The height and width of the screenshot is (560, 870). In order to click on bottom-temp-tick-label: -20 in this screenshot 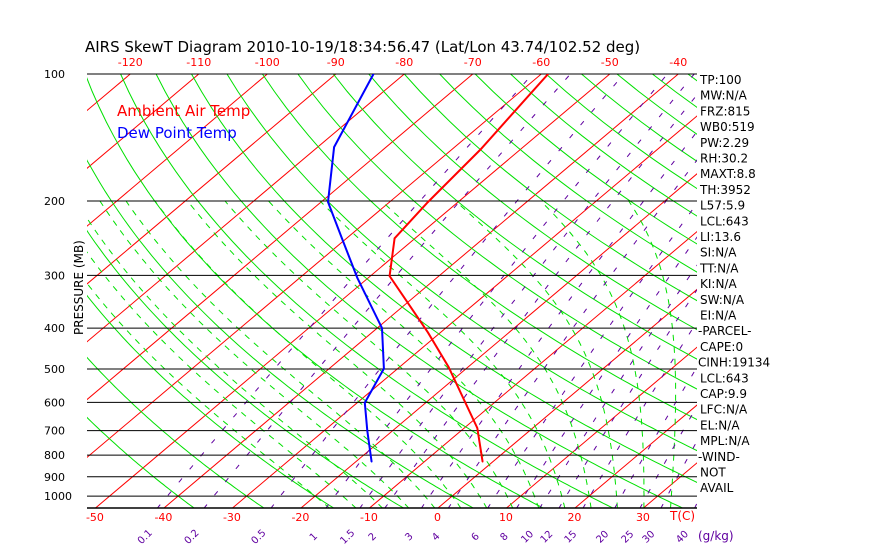, I will do `click(300, 517)`.